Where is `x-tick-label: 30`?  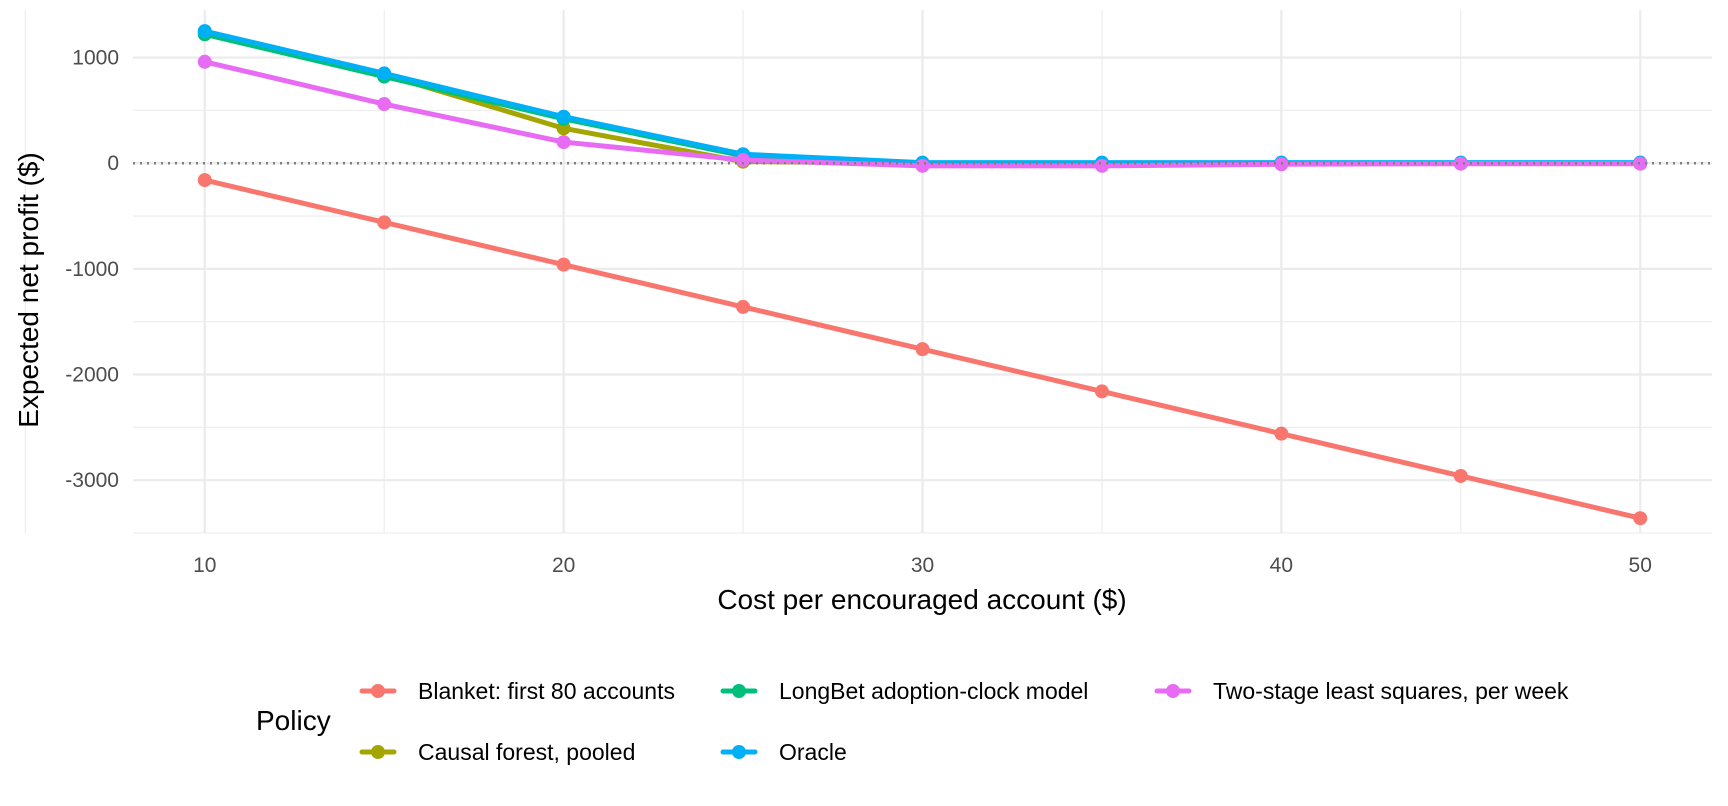
x-tick-label: 30 is located at coordinates (922, 565).